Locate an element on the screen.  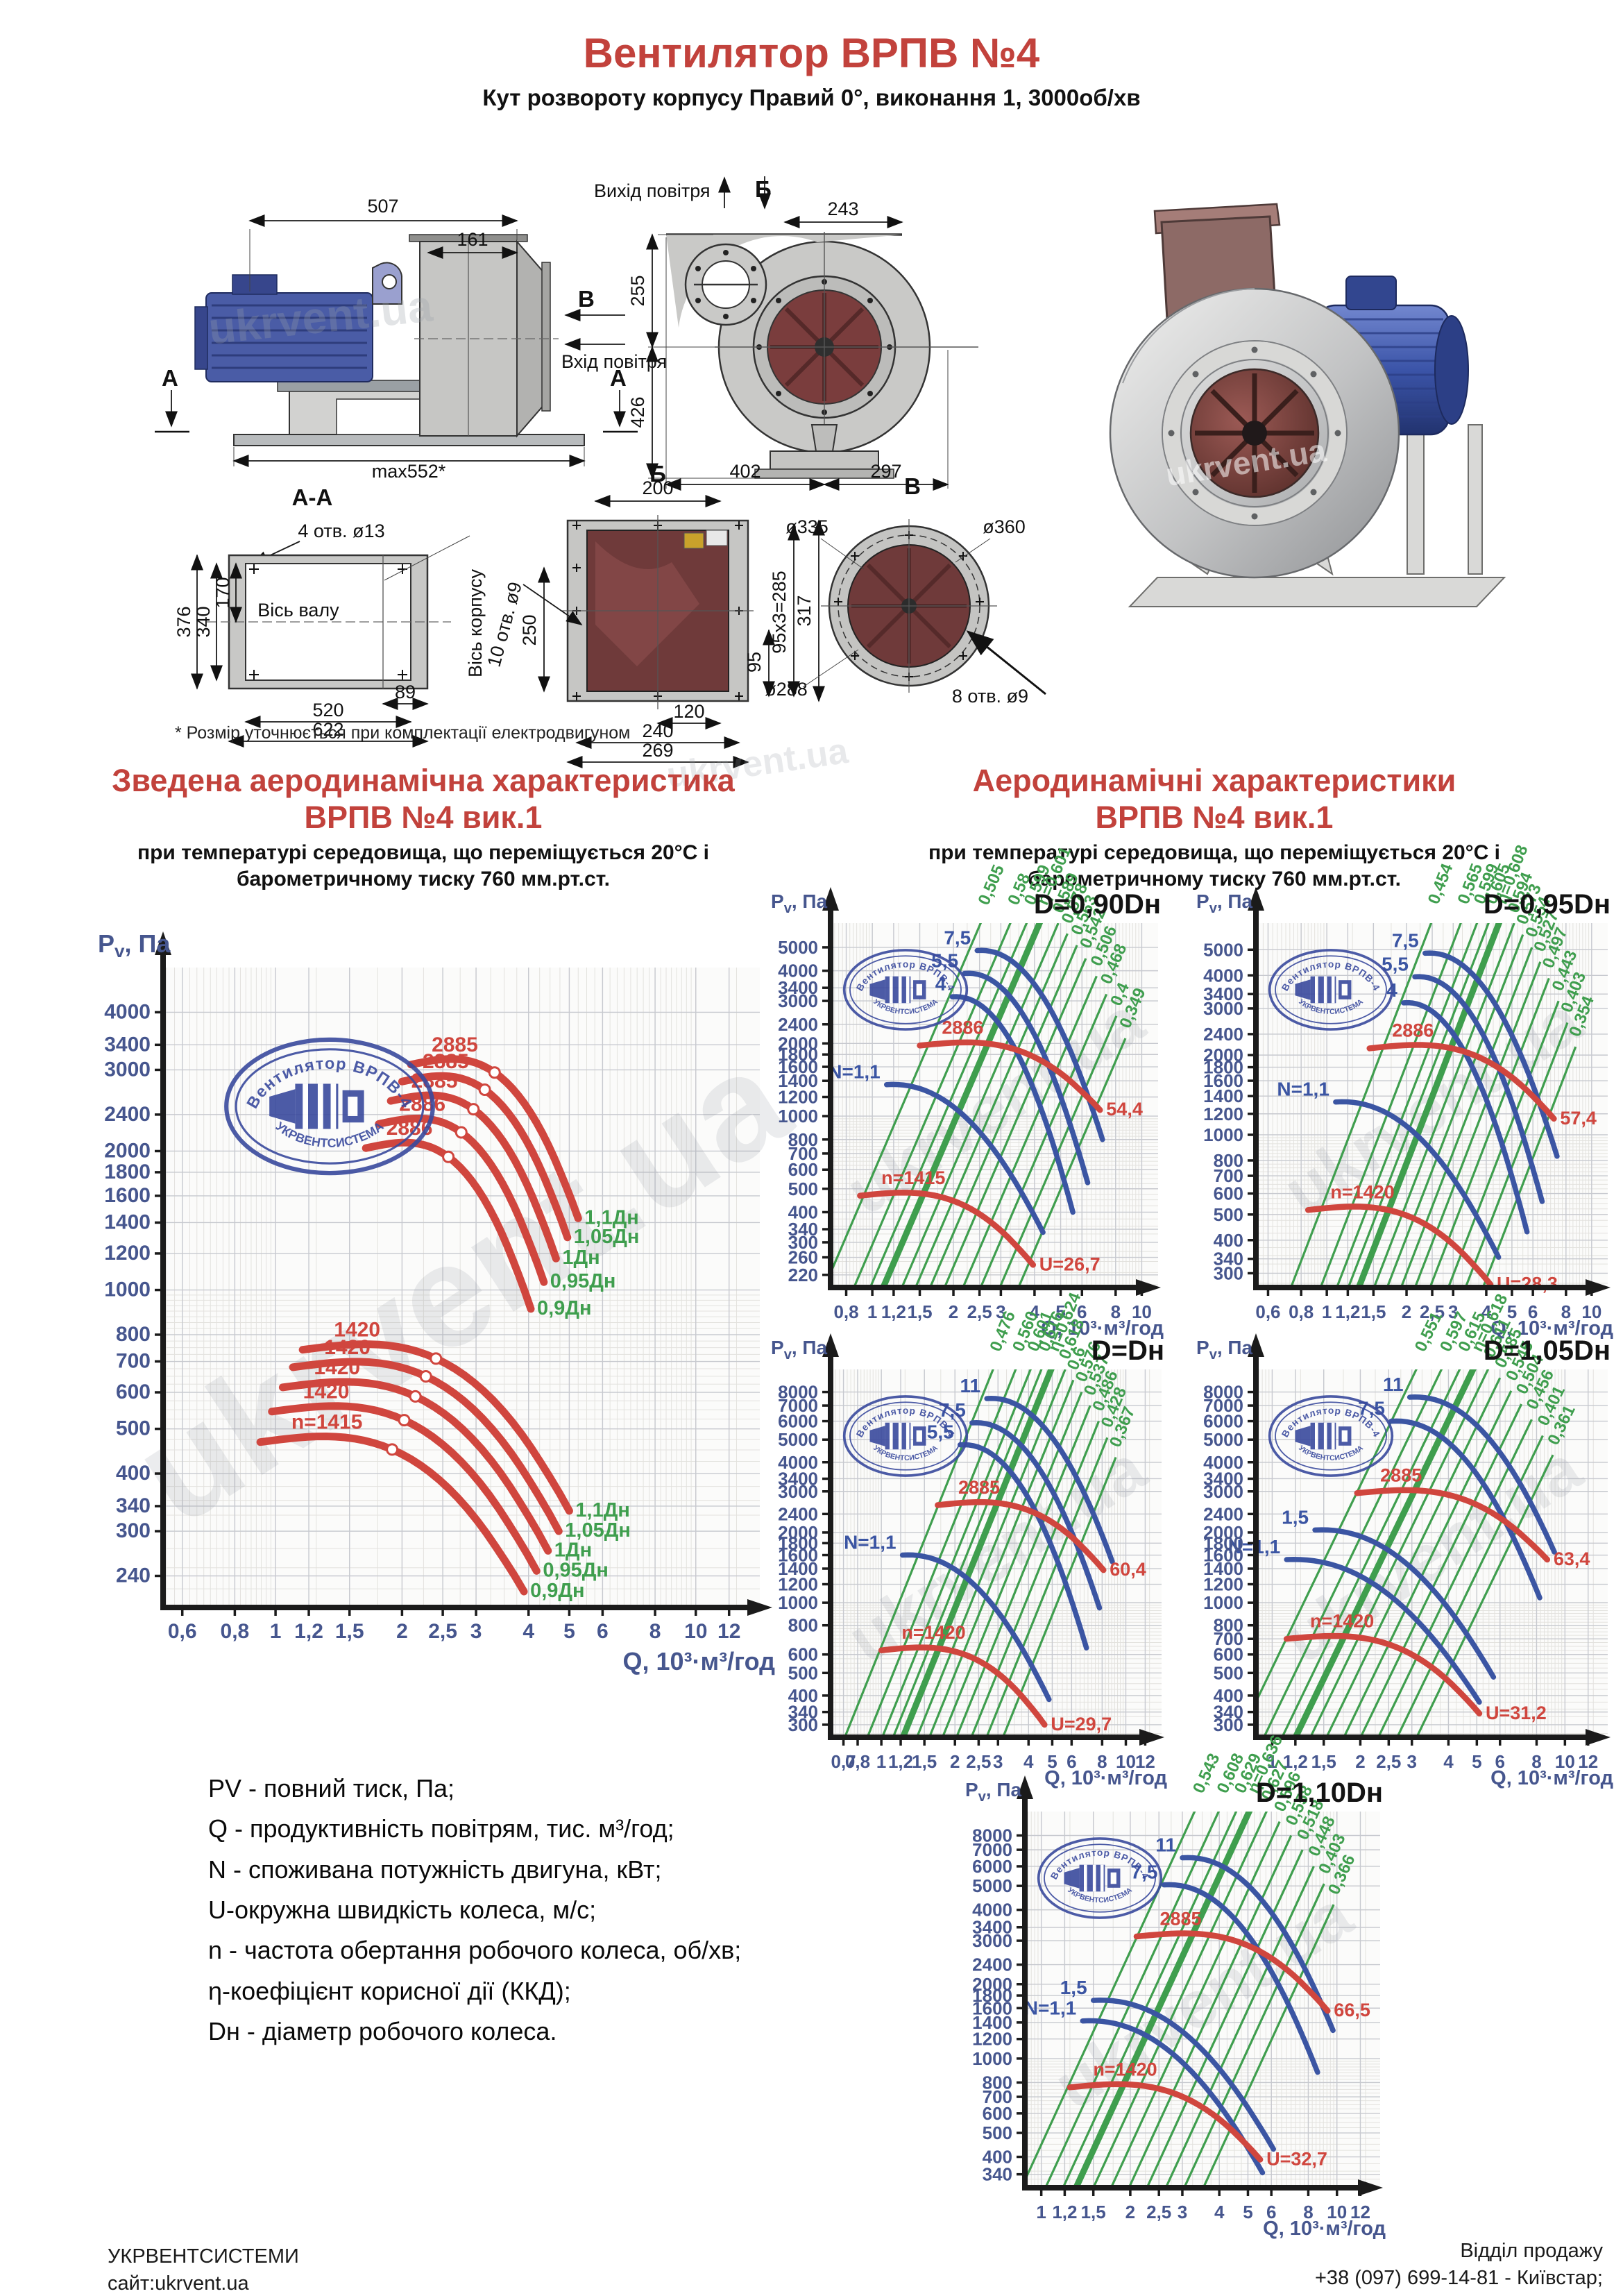
svg-text: 1Дн is located at coordinates (581, 1258).